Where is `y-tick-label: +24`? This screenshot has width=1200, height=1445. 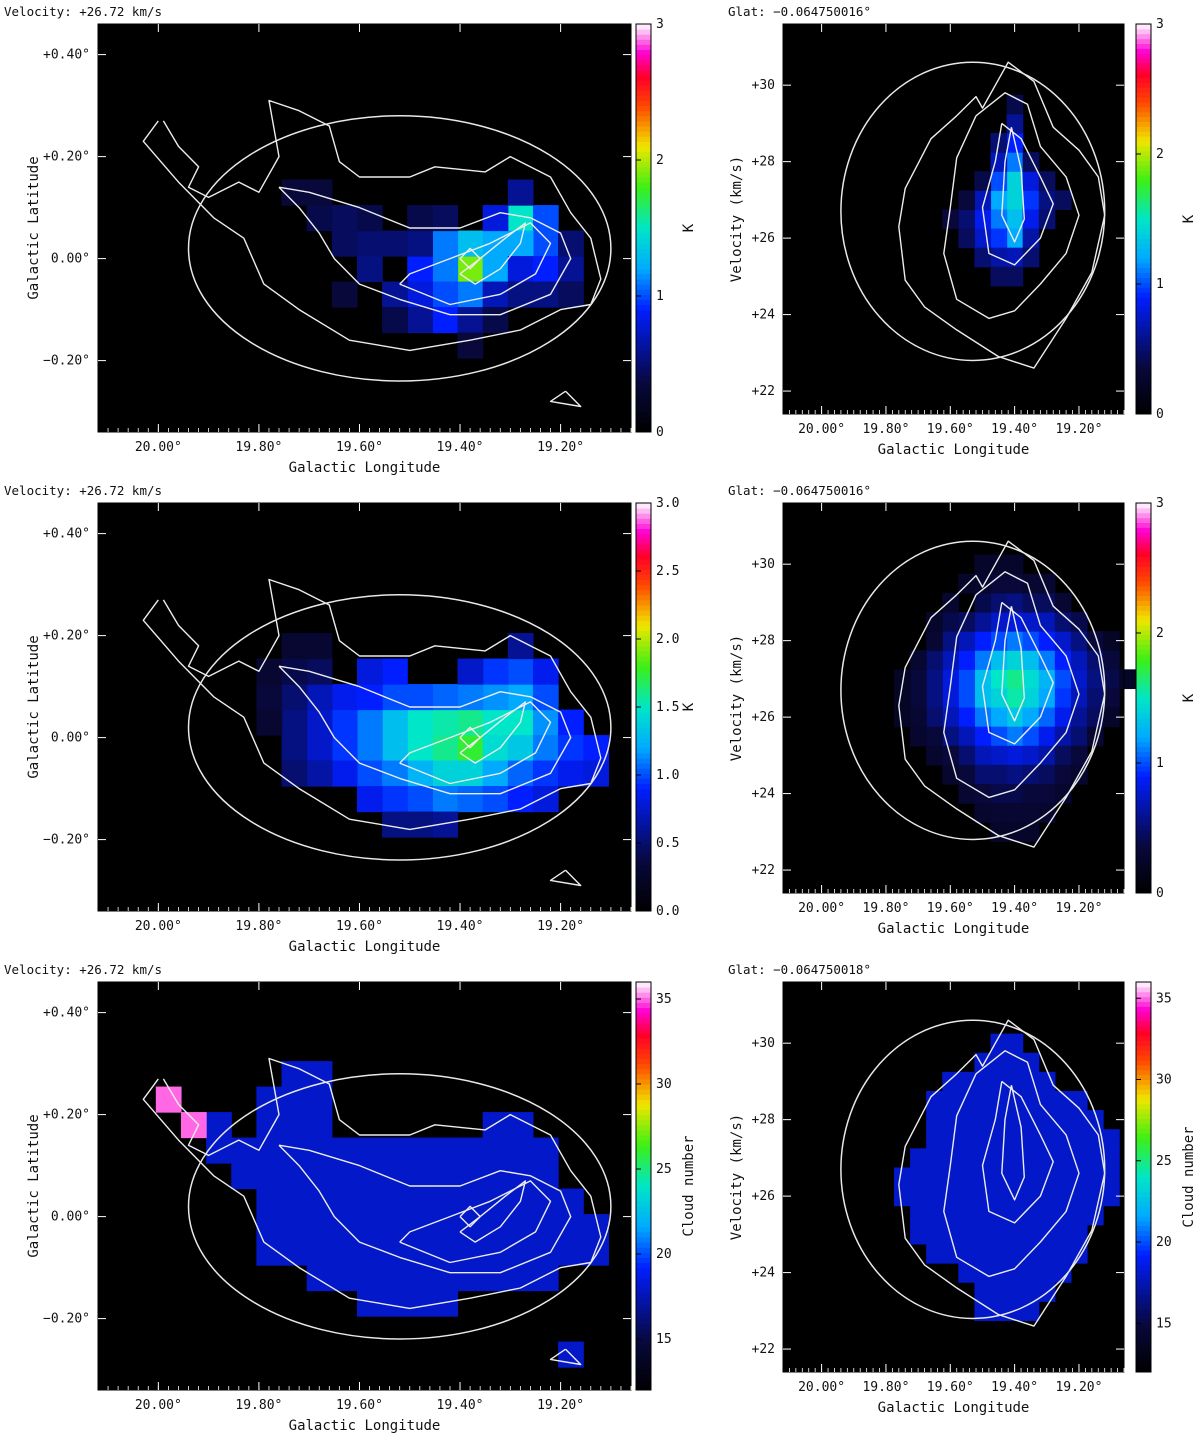
y-tick-label: +24 is located at coordinates (764, 315).